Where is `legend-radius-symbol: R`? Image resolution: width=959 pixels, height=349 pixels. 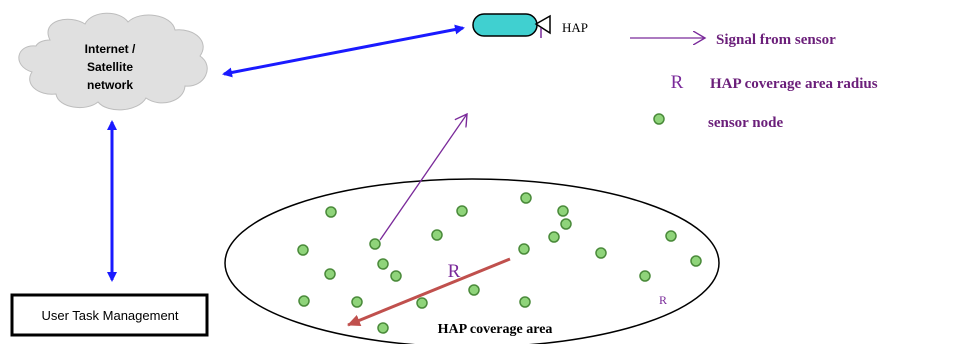
legend-radius-symbol: R is located at coordinates (677, 82).